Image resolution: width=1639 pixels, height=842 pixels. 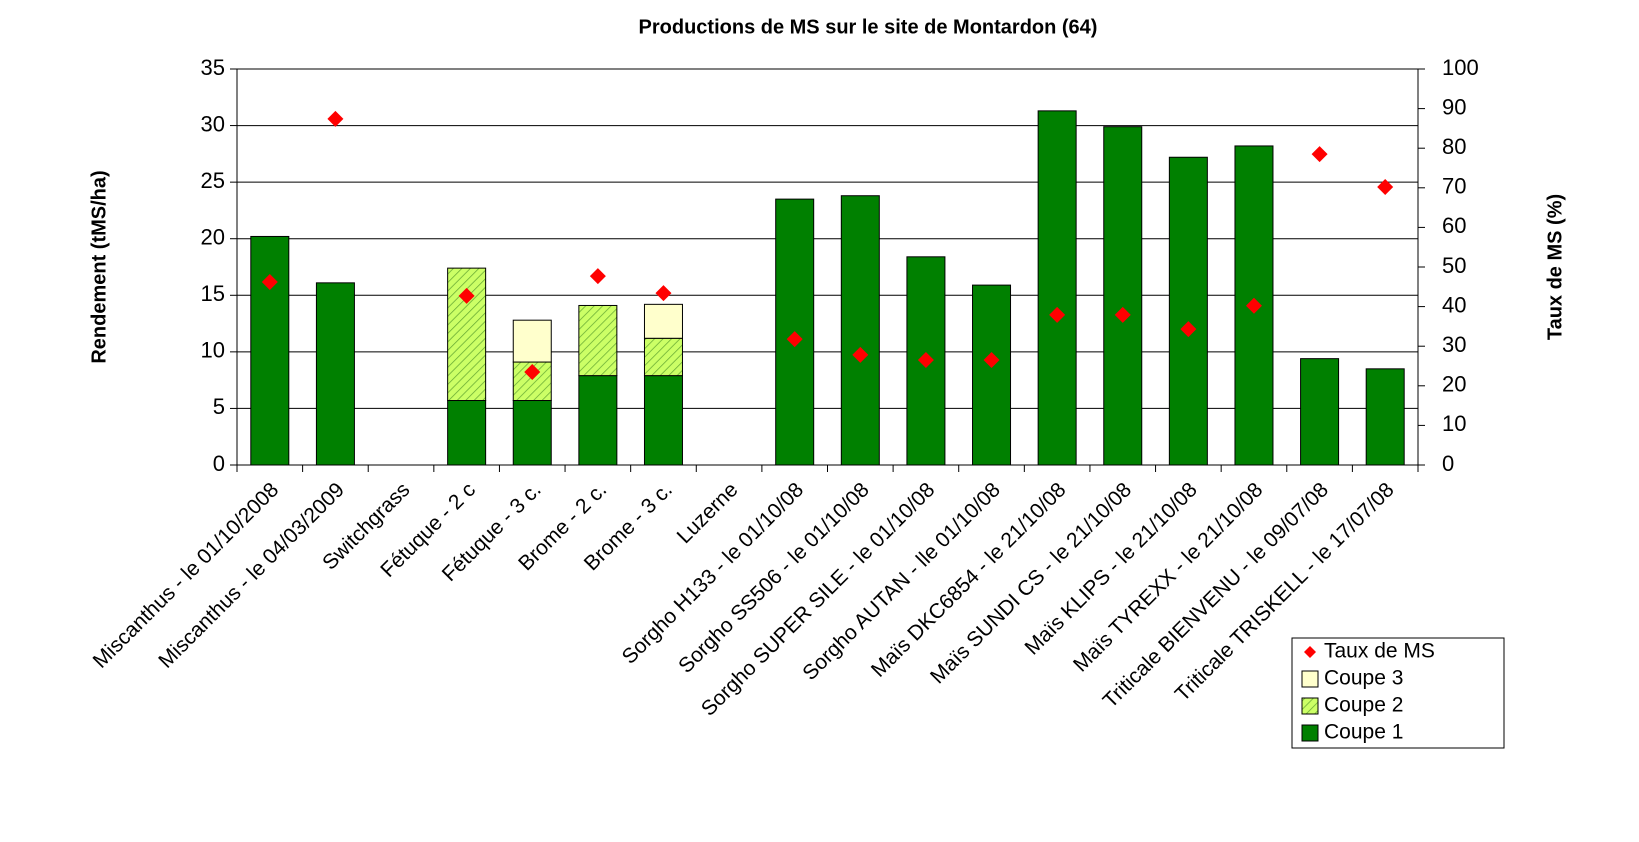 I want to click on legend-label: Coupe 1, so click(x=1363, y=732).